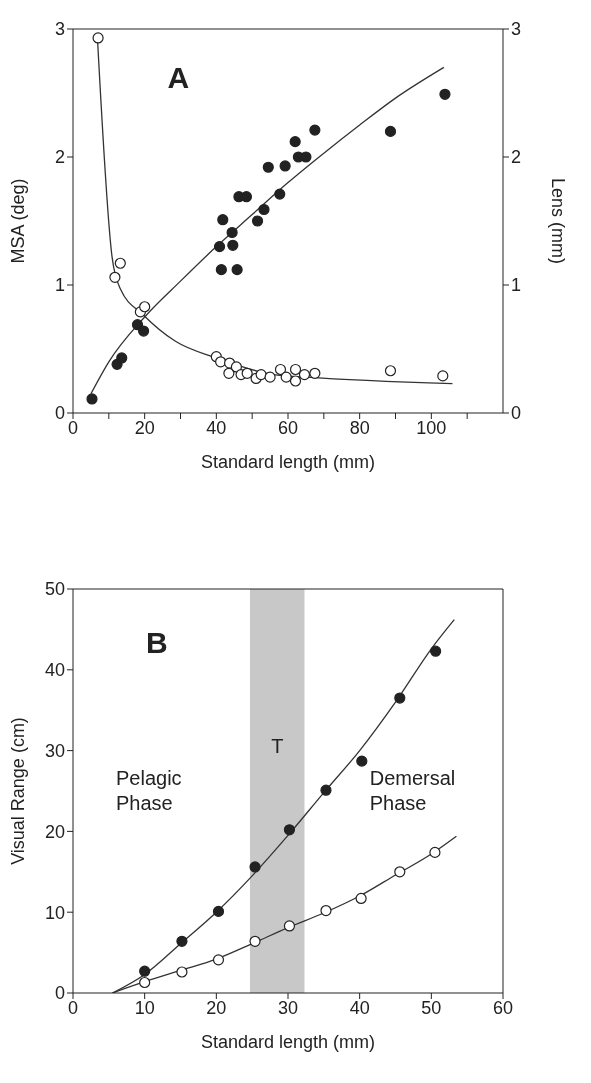 This screenshot has height=1083, width=591. I want to click on y-axis-title: MSA (deg), so click(18, 221).